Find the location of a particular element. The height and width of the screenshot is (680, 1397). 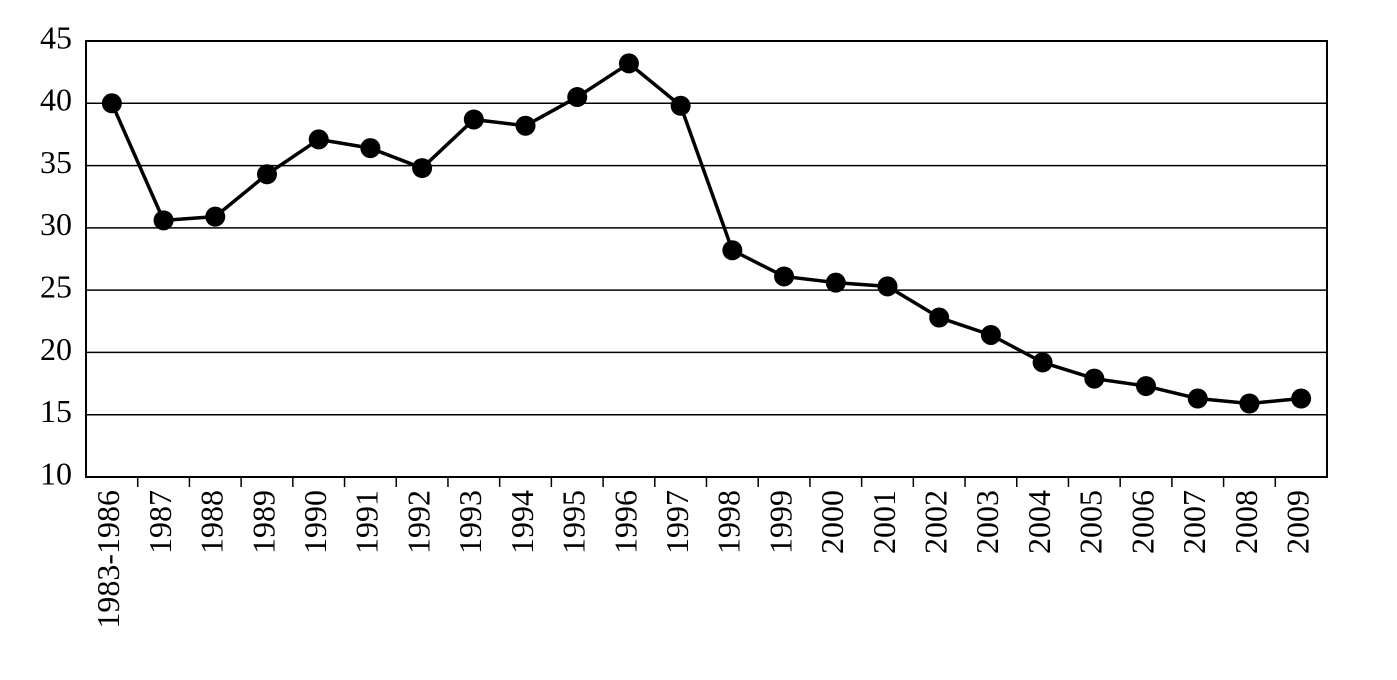

x-tick-label: 1998 is located at coordinates (729, 522).